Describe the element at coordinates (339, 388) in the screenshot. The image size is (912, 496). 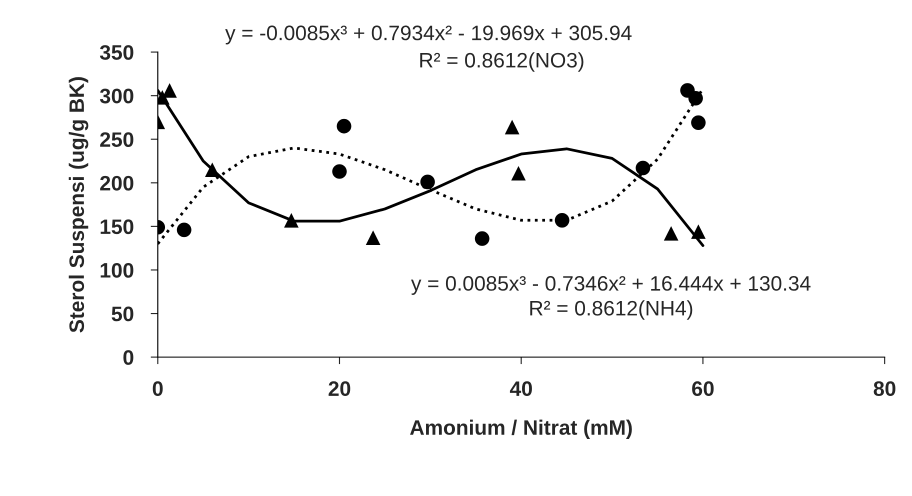
I see `x-tick-label: 20` at that location.